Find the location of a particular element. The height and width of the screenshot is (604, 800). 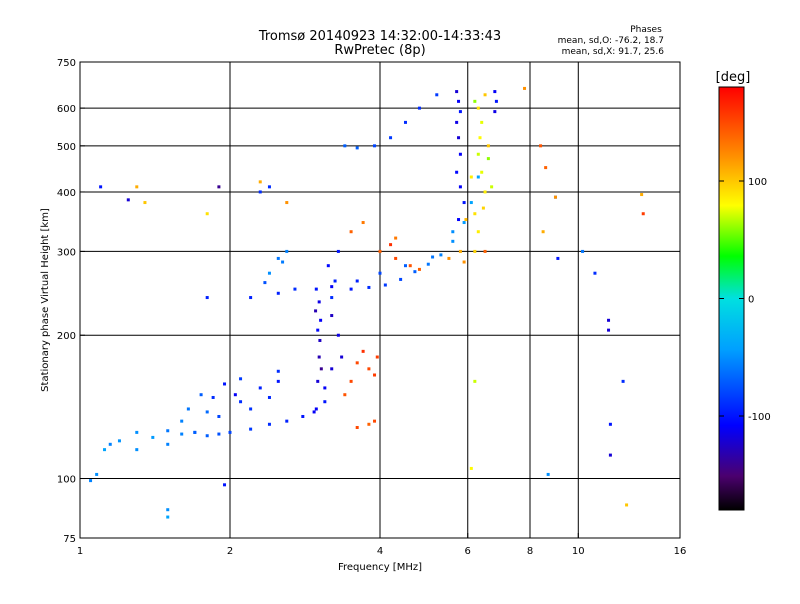

y-tick-label: 750 is located at coordinates (66, 63).